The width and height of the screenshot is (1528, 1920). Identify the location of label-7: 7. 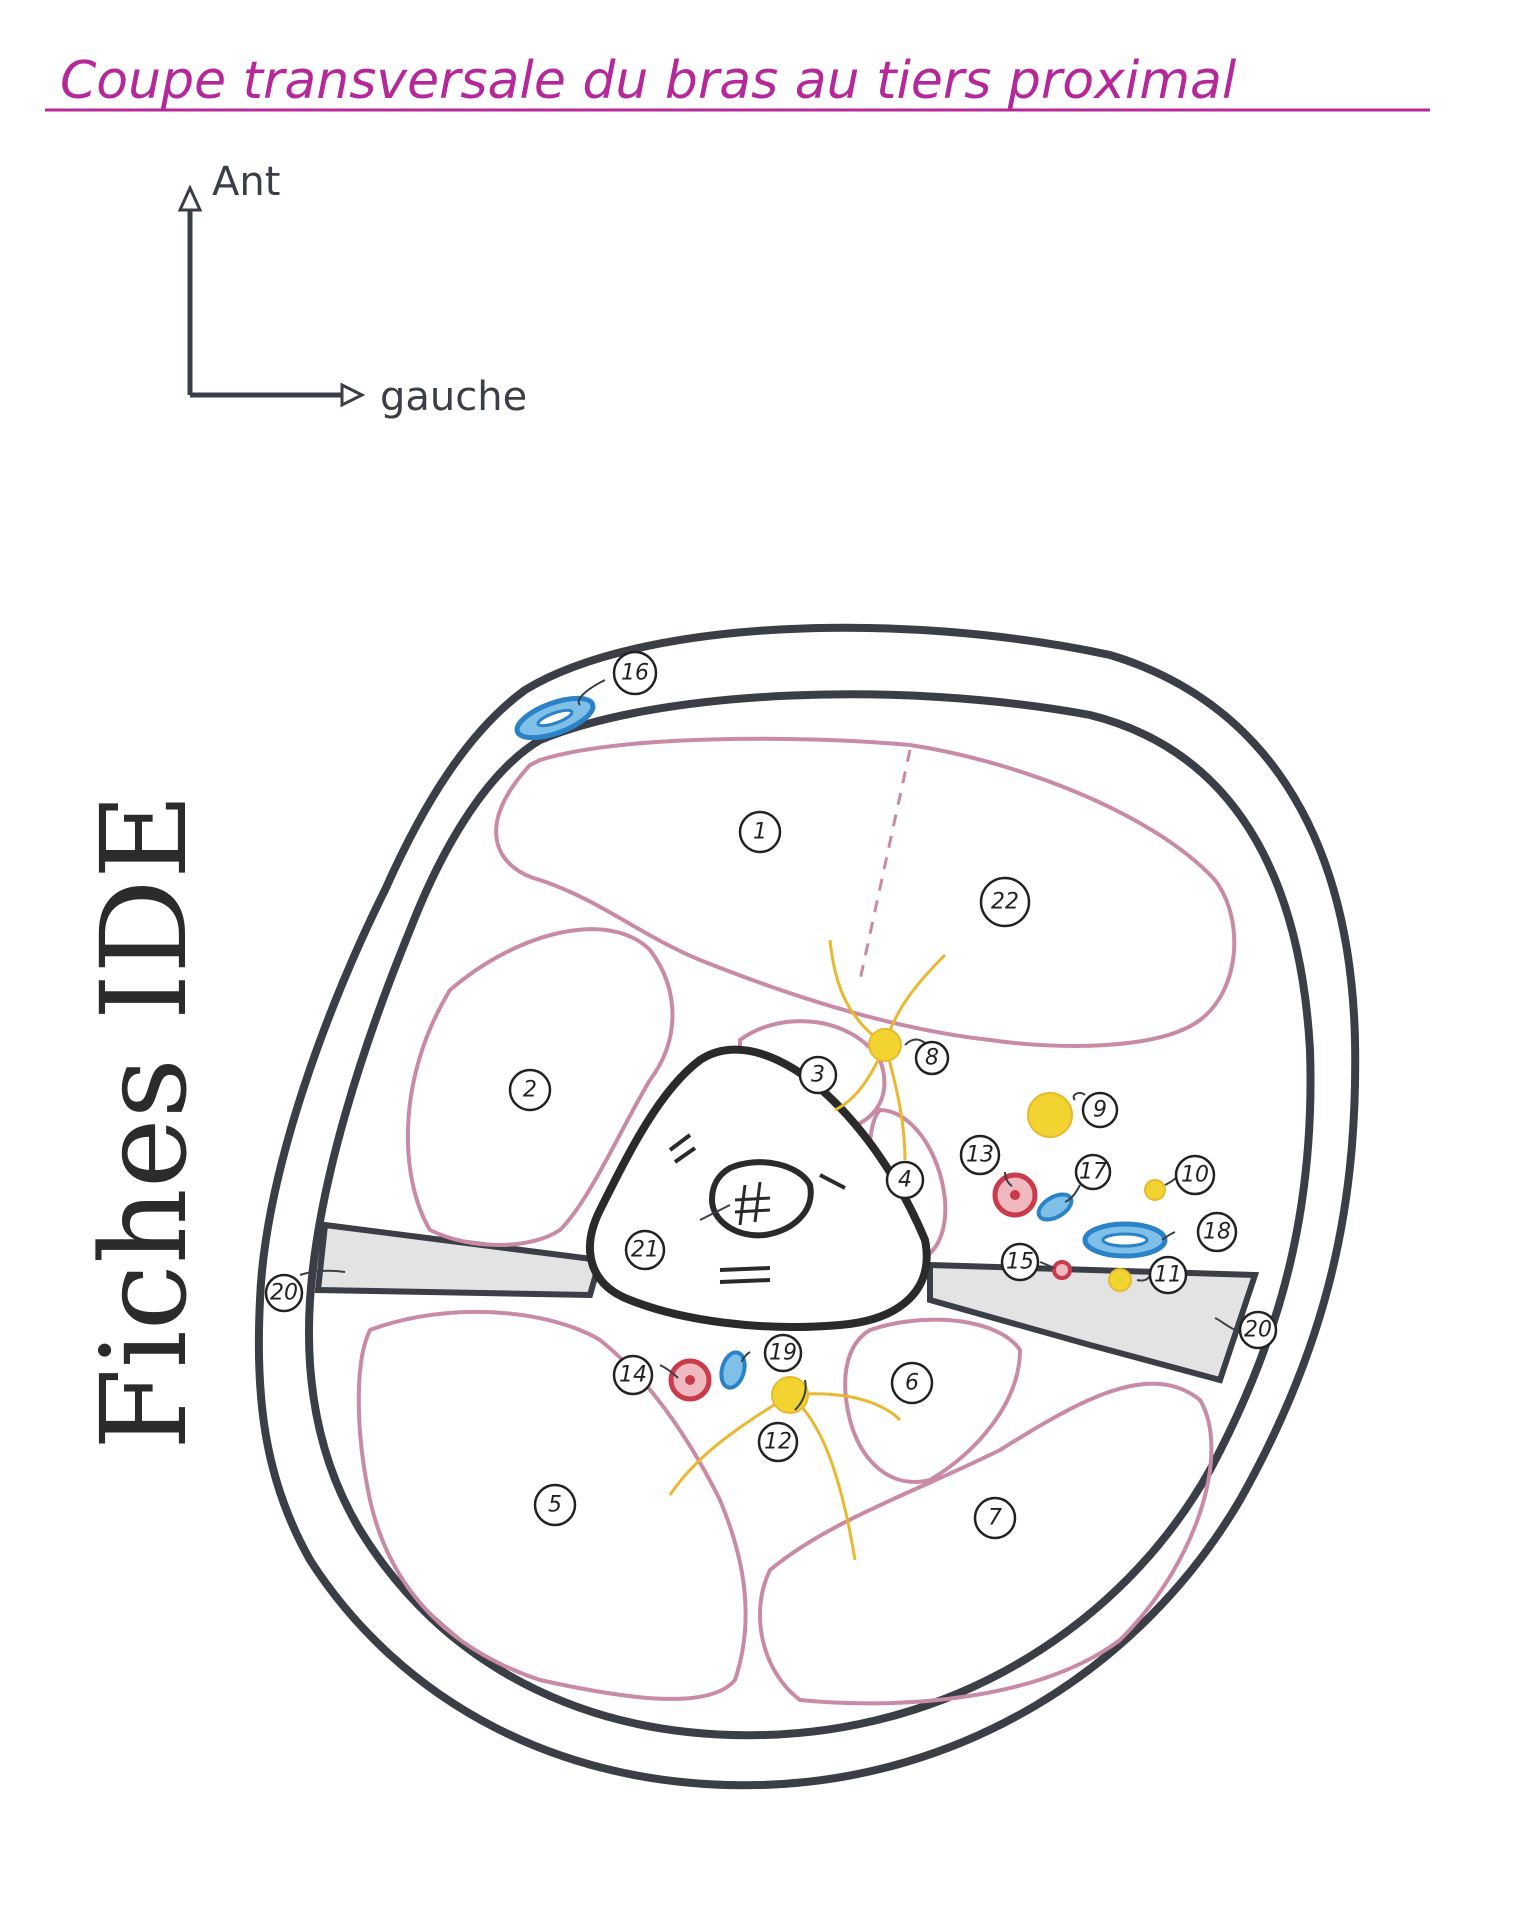
(995, 1518).